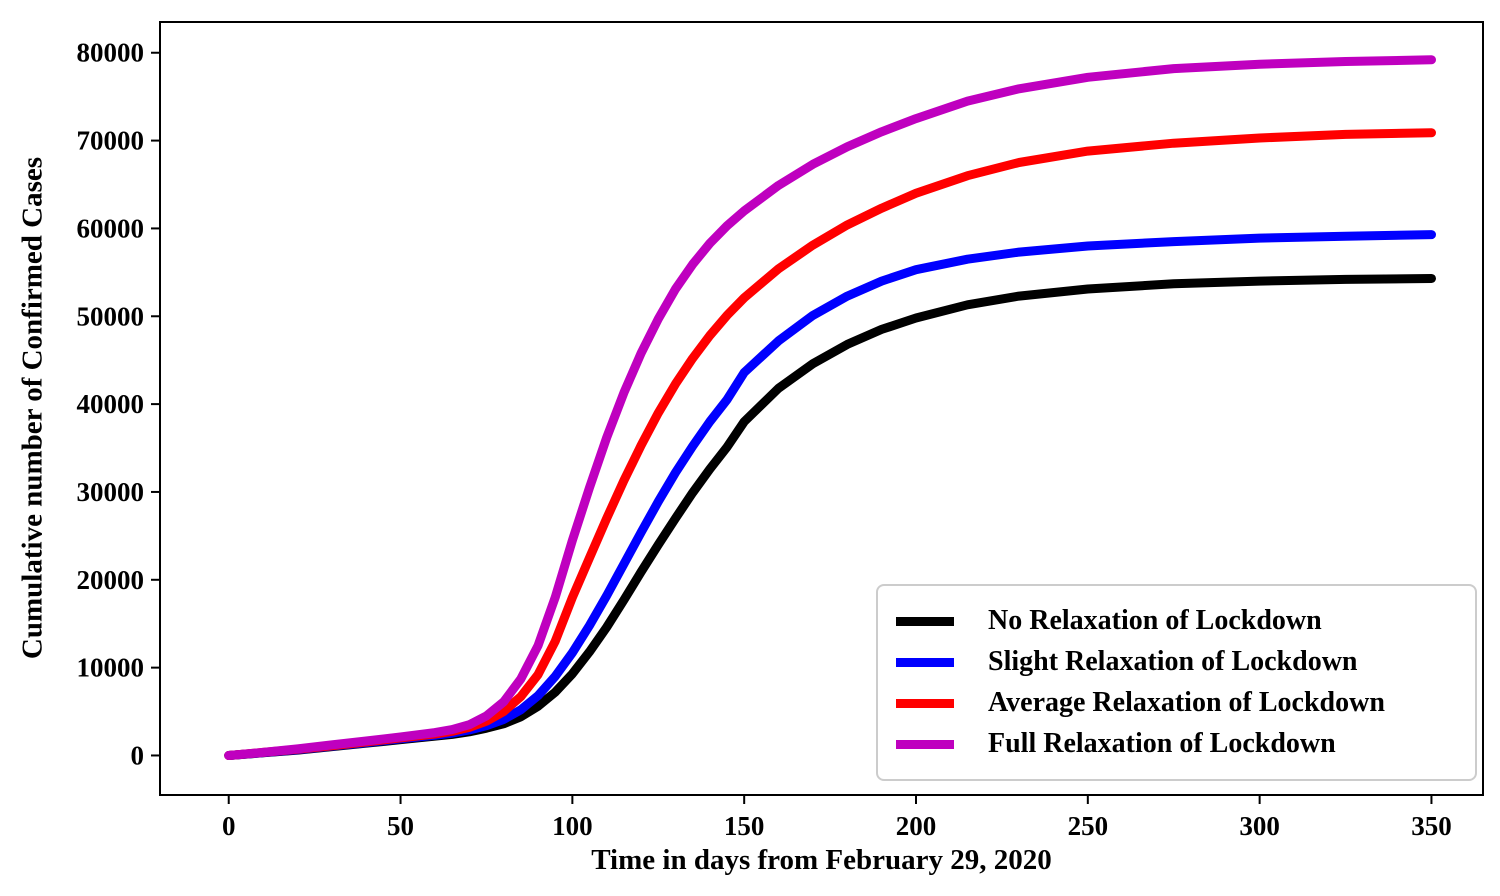 The height and width of the screenshot is (896, 1500). What do you see at coordinates (111, 404) in the screenshot?
I see `y-tick-label: 40000` at bounding box center [111, 404].